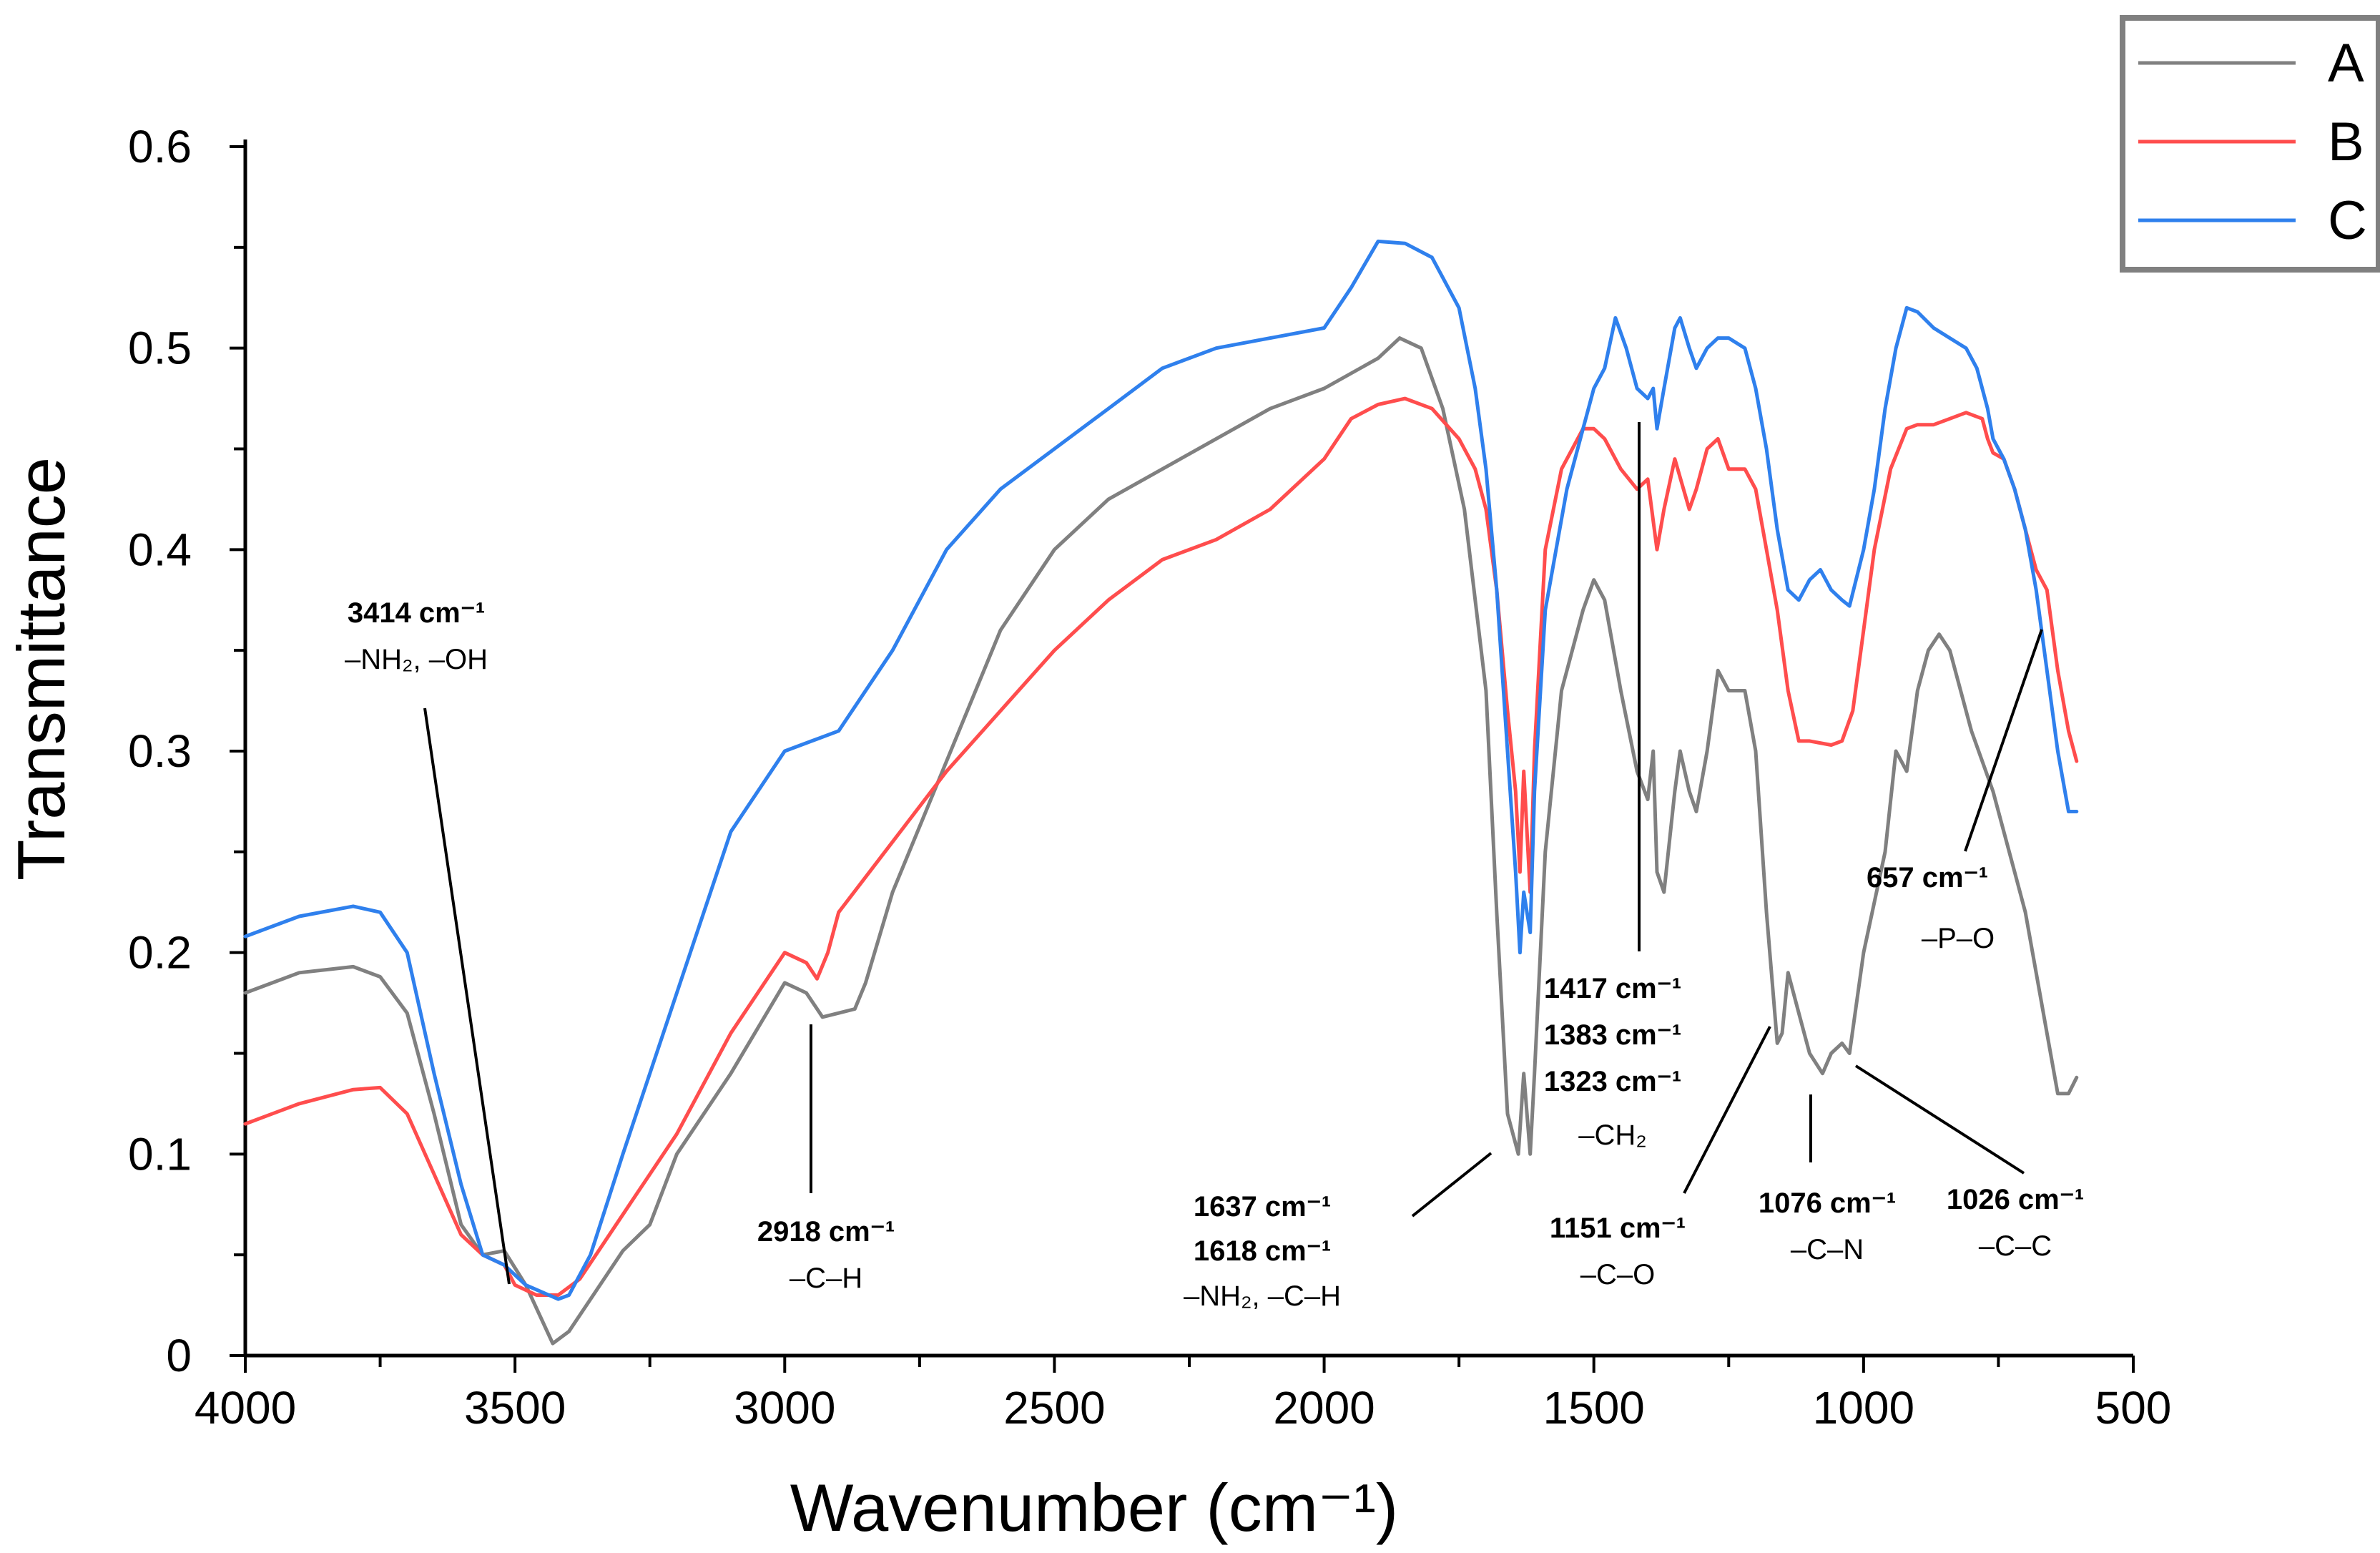  What do you see at coordinates (1612, 1135) in the screenshot?
I see `annotation-1417-group: –CH₂` at bounding box center [1612, 1135].